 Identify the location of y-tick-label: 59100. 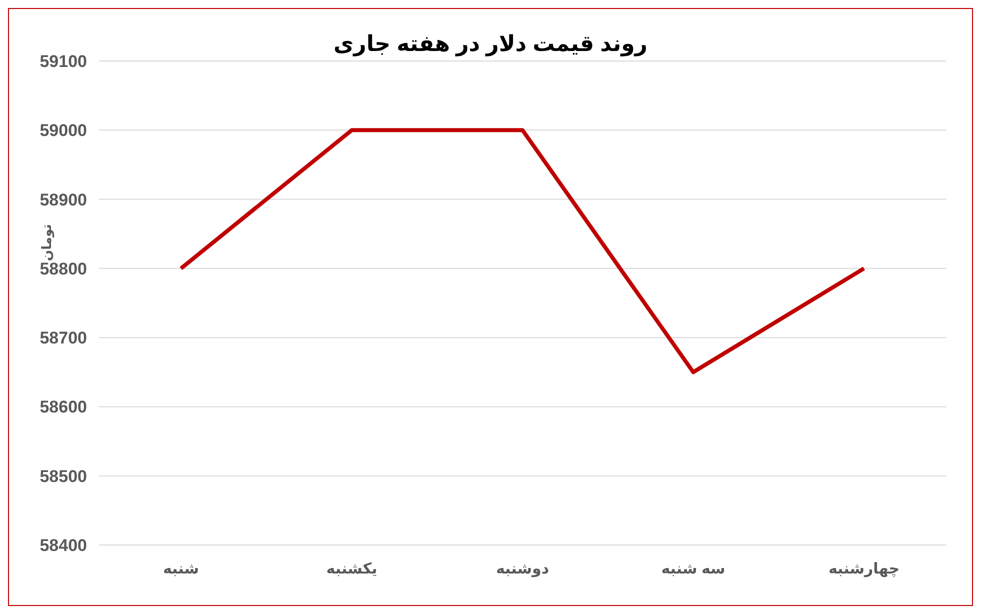
(63, 62).